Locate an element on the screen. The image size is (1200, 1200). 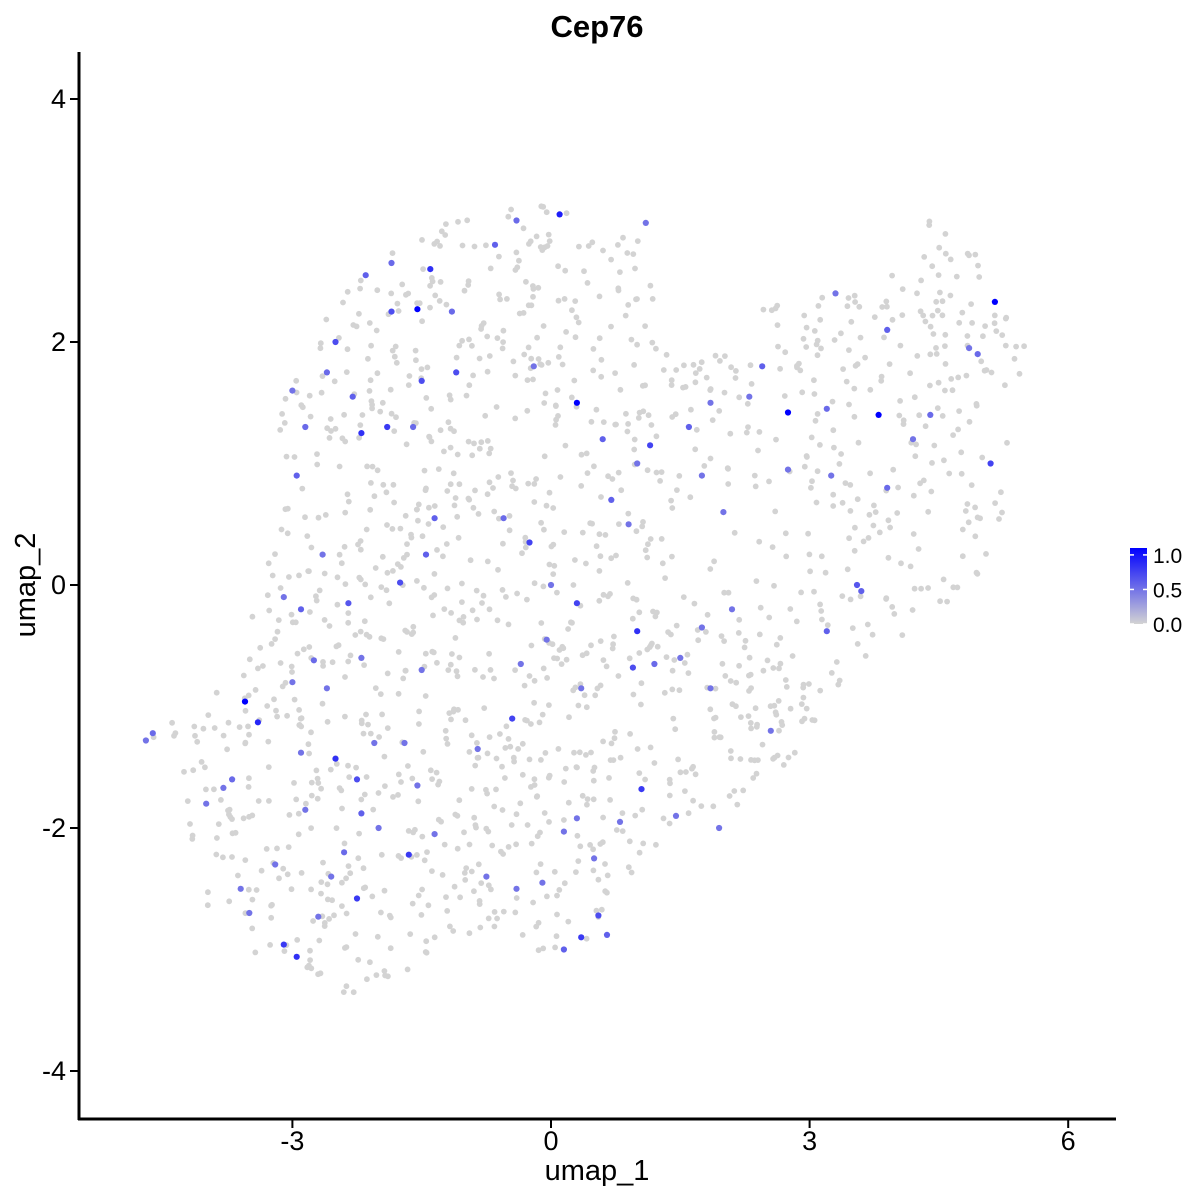
x-tick-label: 0 is located at coordinates (550, 1141).